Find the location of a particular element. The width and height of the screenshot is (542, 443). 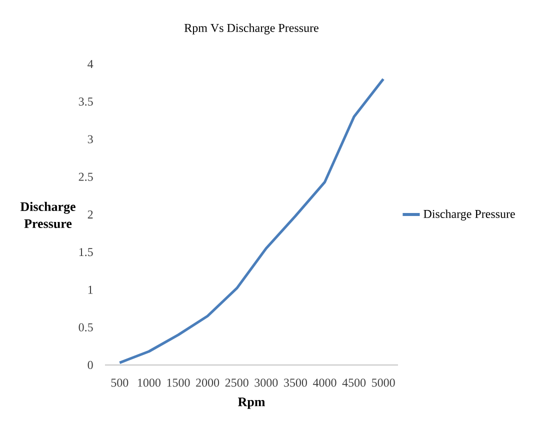

y-tick-label: 0.5 is located at coordinates (85, 327).